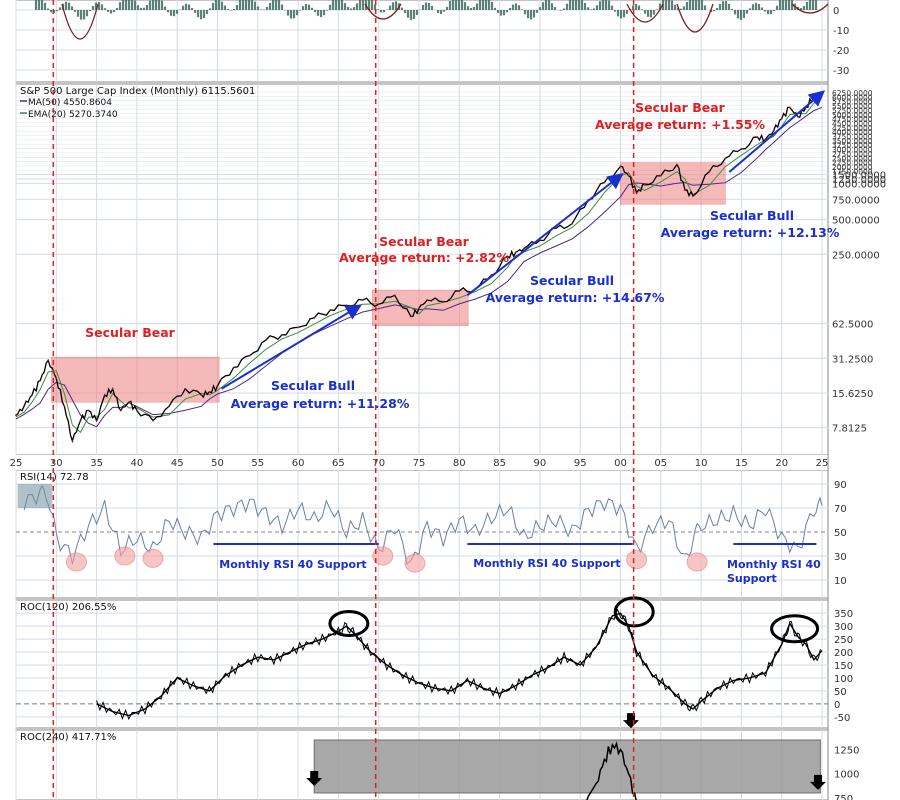 This screenshot has width=900, height=800. What do you see at coordinates (852, 132) in the screenshot?
I see `price-y-tick-label: 4000.0000` at bounding box center [852, 132].